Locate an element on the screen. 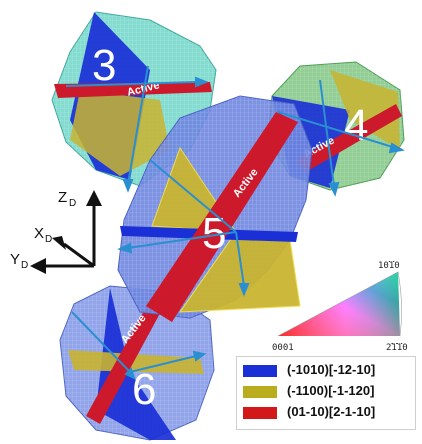 The image size is (422, 444). y-axis-subscript: D is located at coordinates (24, 265).